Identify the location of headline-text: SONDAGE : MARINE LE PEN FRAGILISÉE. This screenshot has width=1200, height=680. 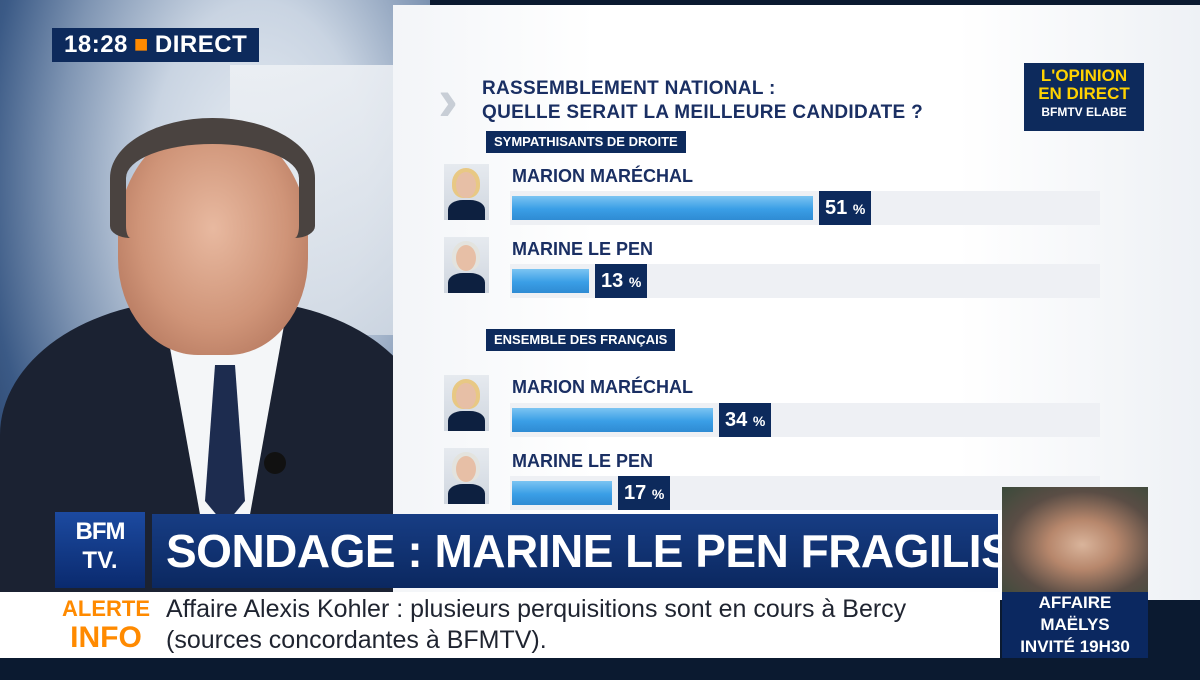
(619, 551).